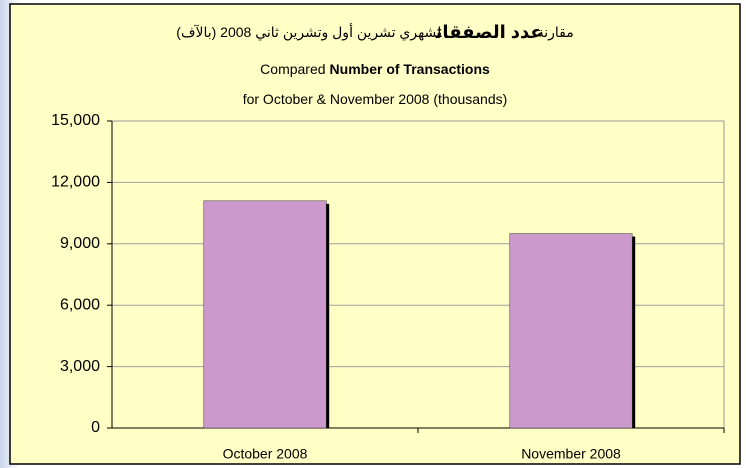 The height and width of the screenshot is (468, 746). I want to click on title-segment: مقارنة, so click(555, 32).